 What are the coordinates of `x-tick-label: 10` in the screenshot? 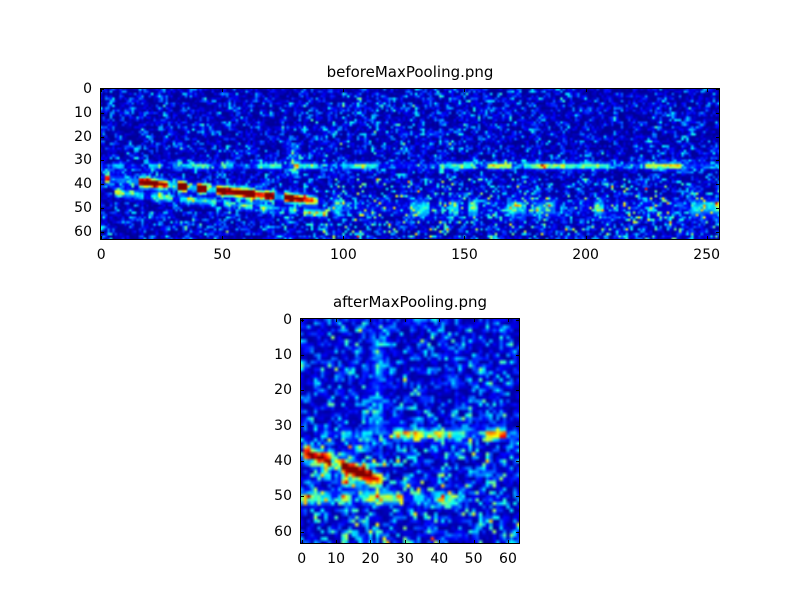 It's located at (336, 559).